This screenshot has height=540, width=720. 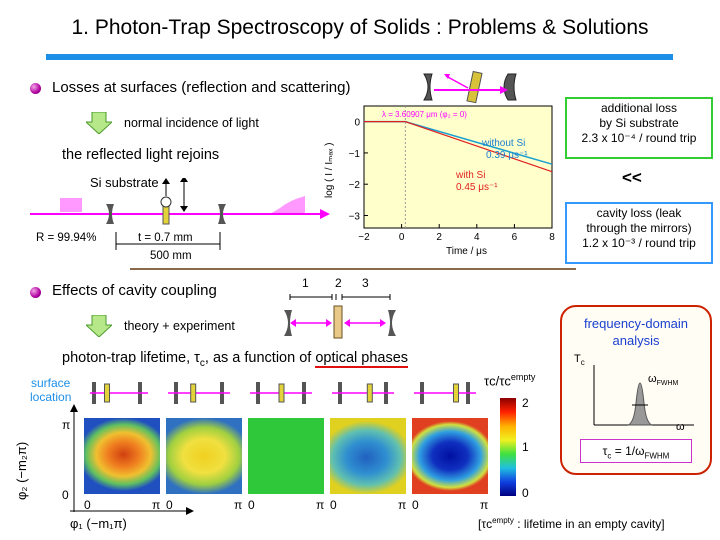 I want to click on down-arrow-icon, so click(x=99, y=123).